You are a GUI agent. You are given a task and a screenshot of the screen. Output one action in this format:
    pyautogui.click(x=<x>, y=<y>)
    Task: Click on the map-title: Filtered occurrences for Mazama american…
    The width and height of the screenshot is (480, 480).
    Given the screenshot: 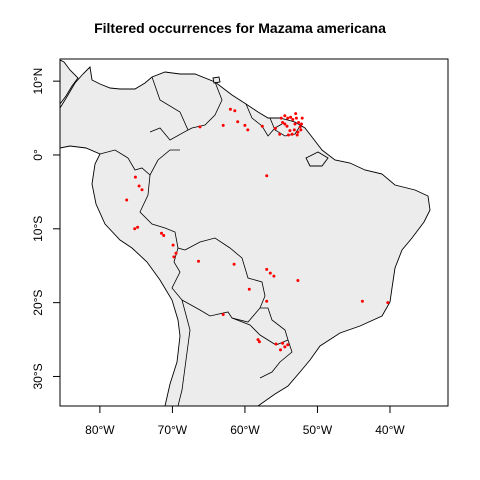 What is the action you would take?
    pyautogui.click(x=240, y=28)
    